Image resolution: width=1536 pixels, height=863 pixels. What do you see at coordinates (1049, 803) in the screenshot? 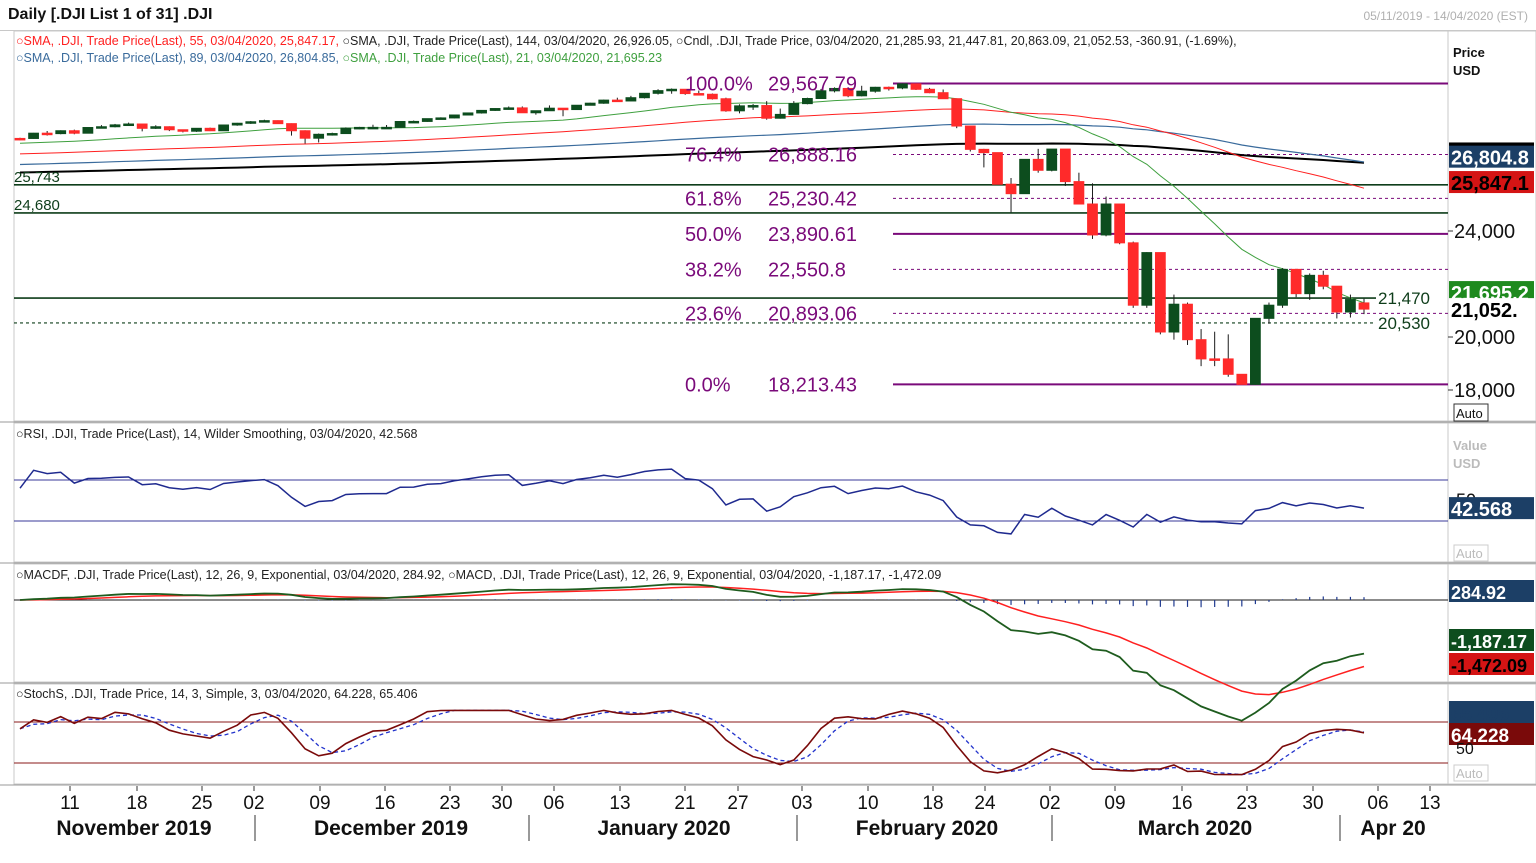
I see `day-tick-label-16: 02` at bounding box center [1049, 803].